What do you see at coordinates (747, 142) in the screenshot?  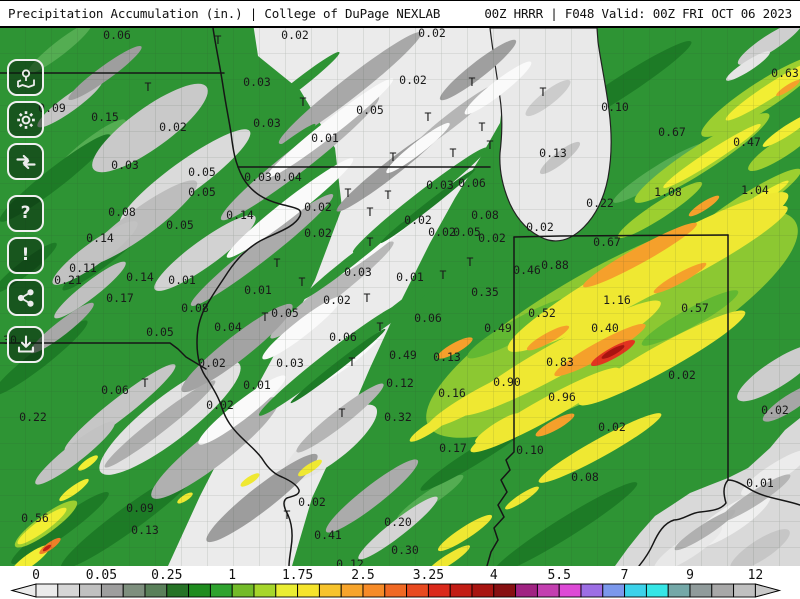 I see `precip-max-label: 0.47` at bounding box center [747, 142].